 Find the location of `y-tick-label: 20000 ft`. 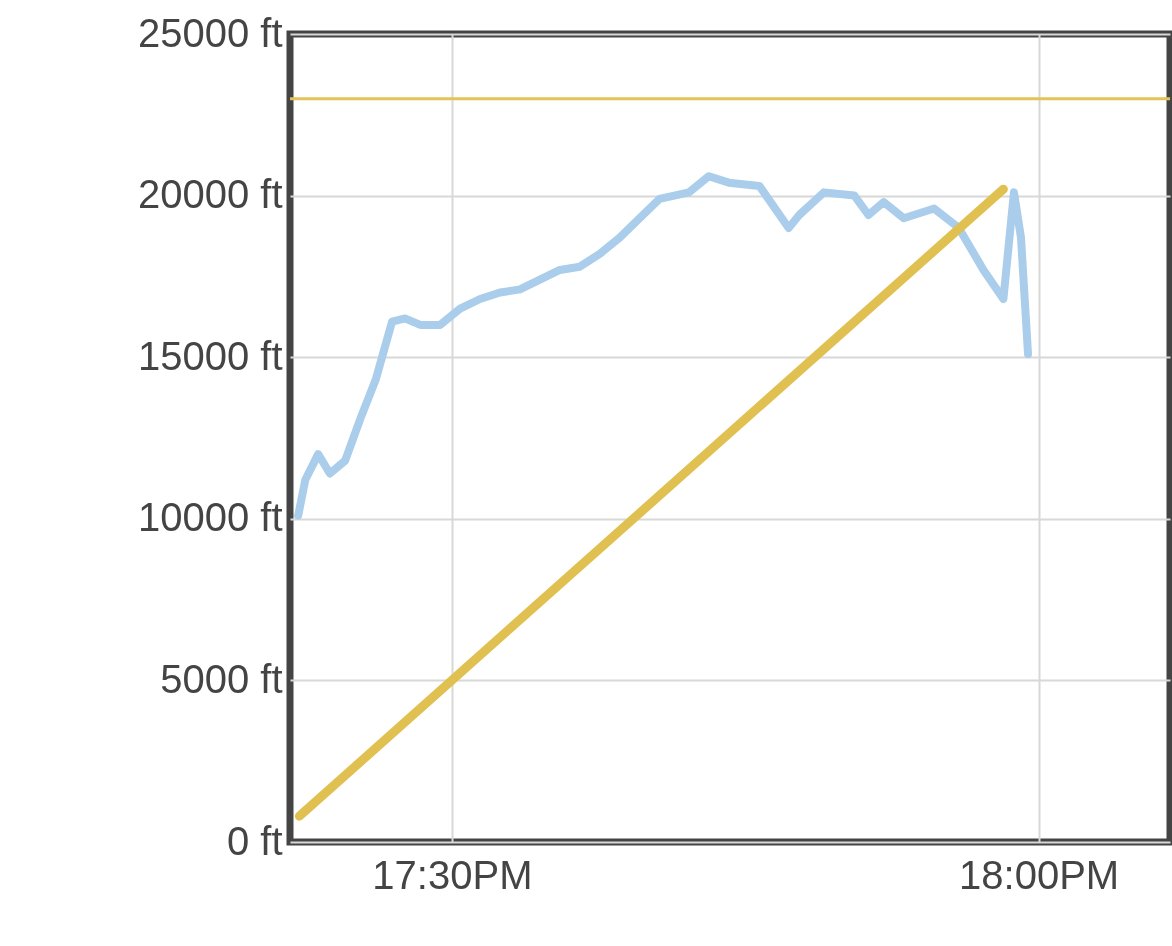

y-tick-label: 20000 ft is located at coordinates (210, 194).